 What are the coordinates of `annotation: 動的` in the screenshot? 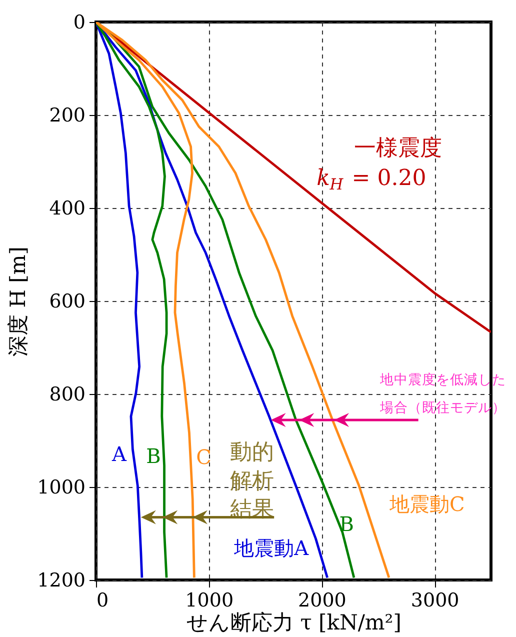 It's located at (252, 453).